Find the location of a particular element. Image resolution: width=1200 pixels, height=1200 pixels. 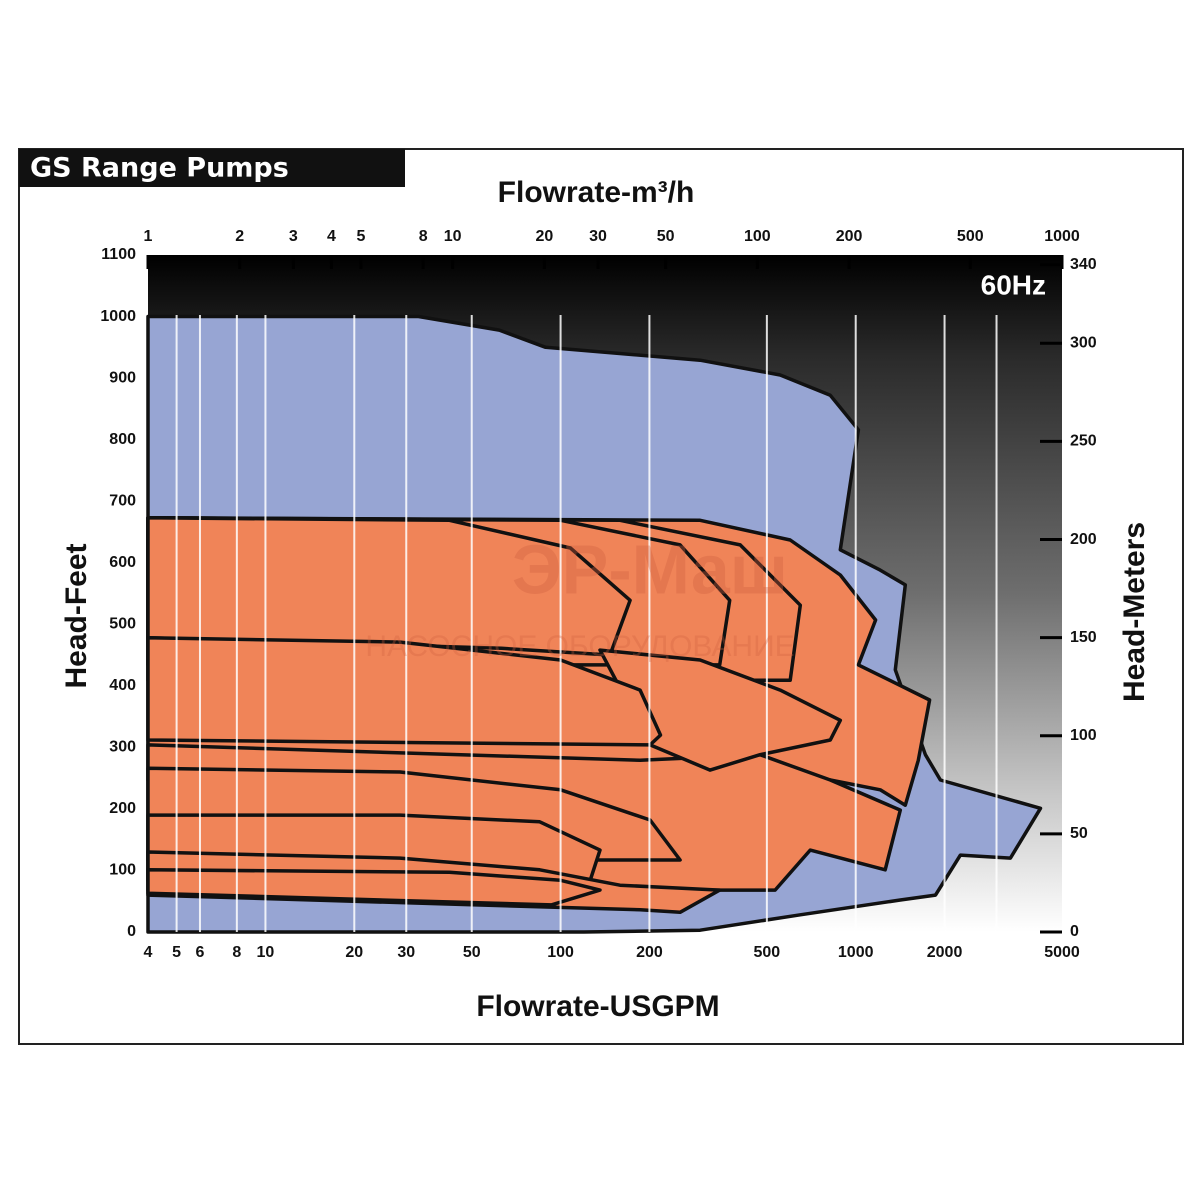

y-tick-label: 300 is located at coordinates (122, 747).